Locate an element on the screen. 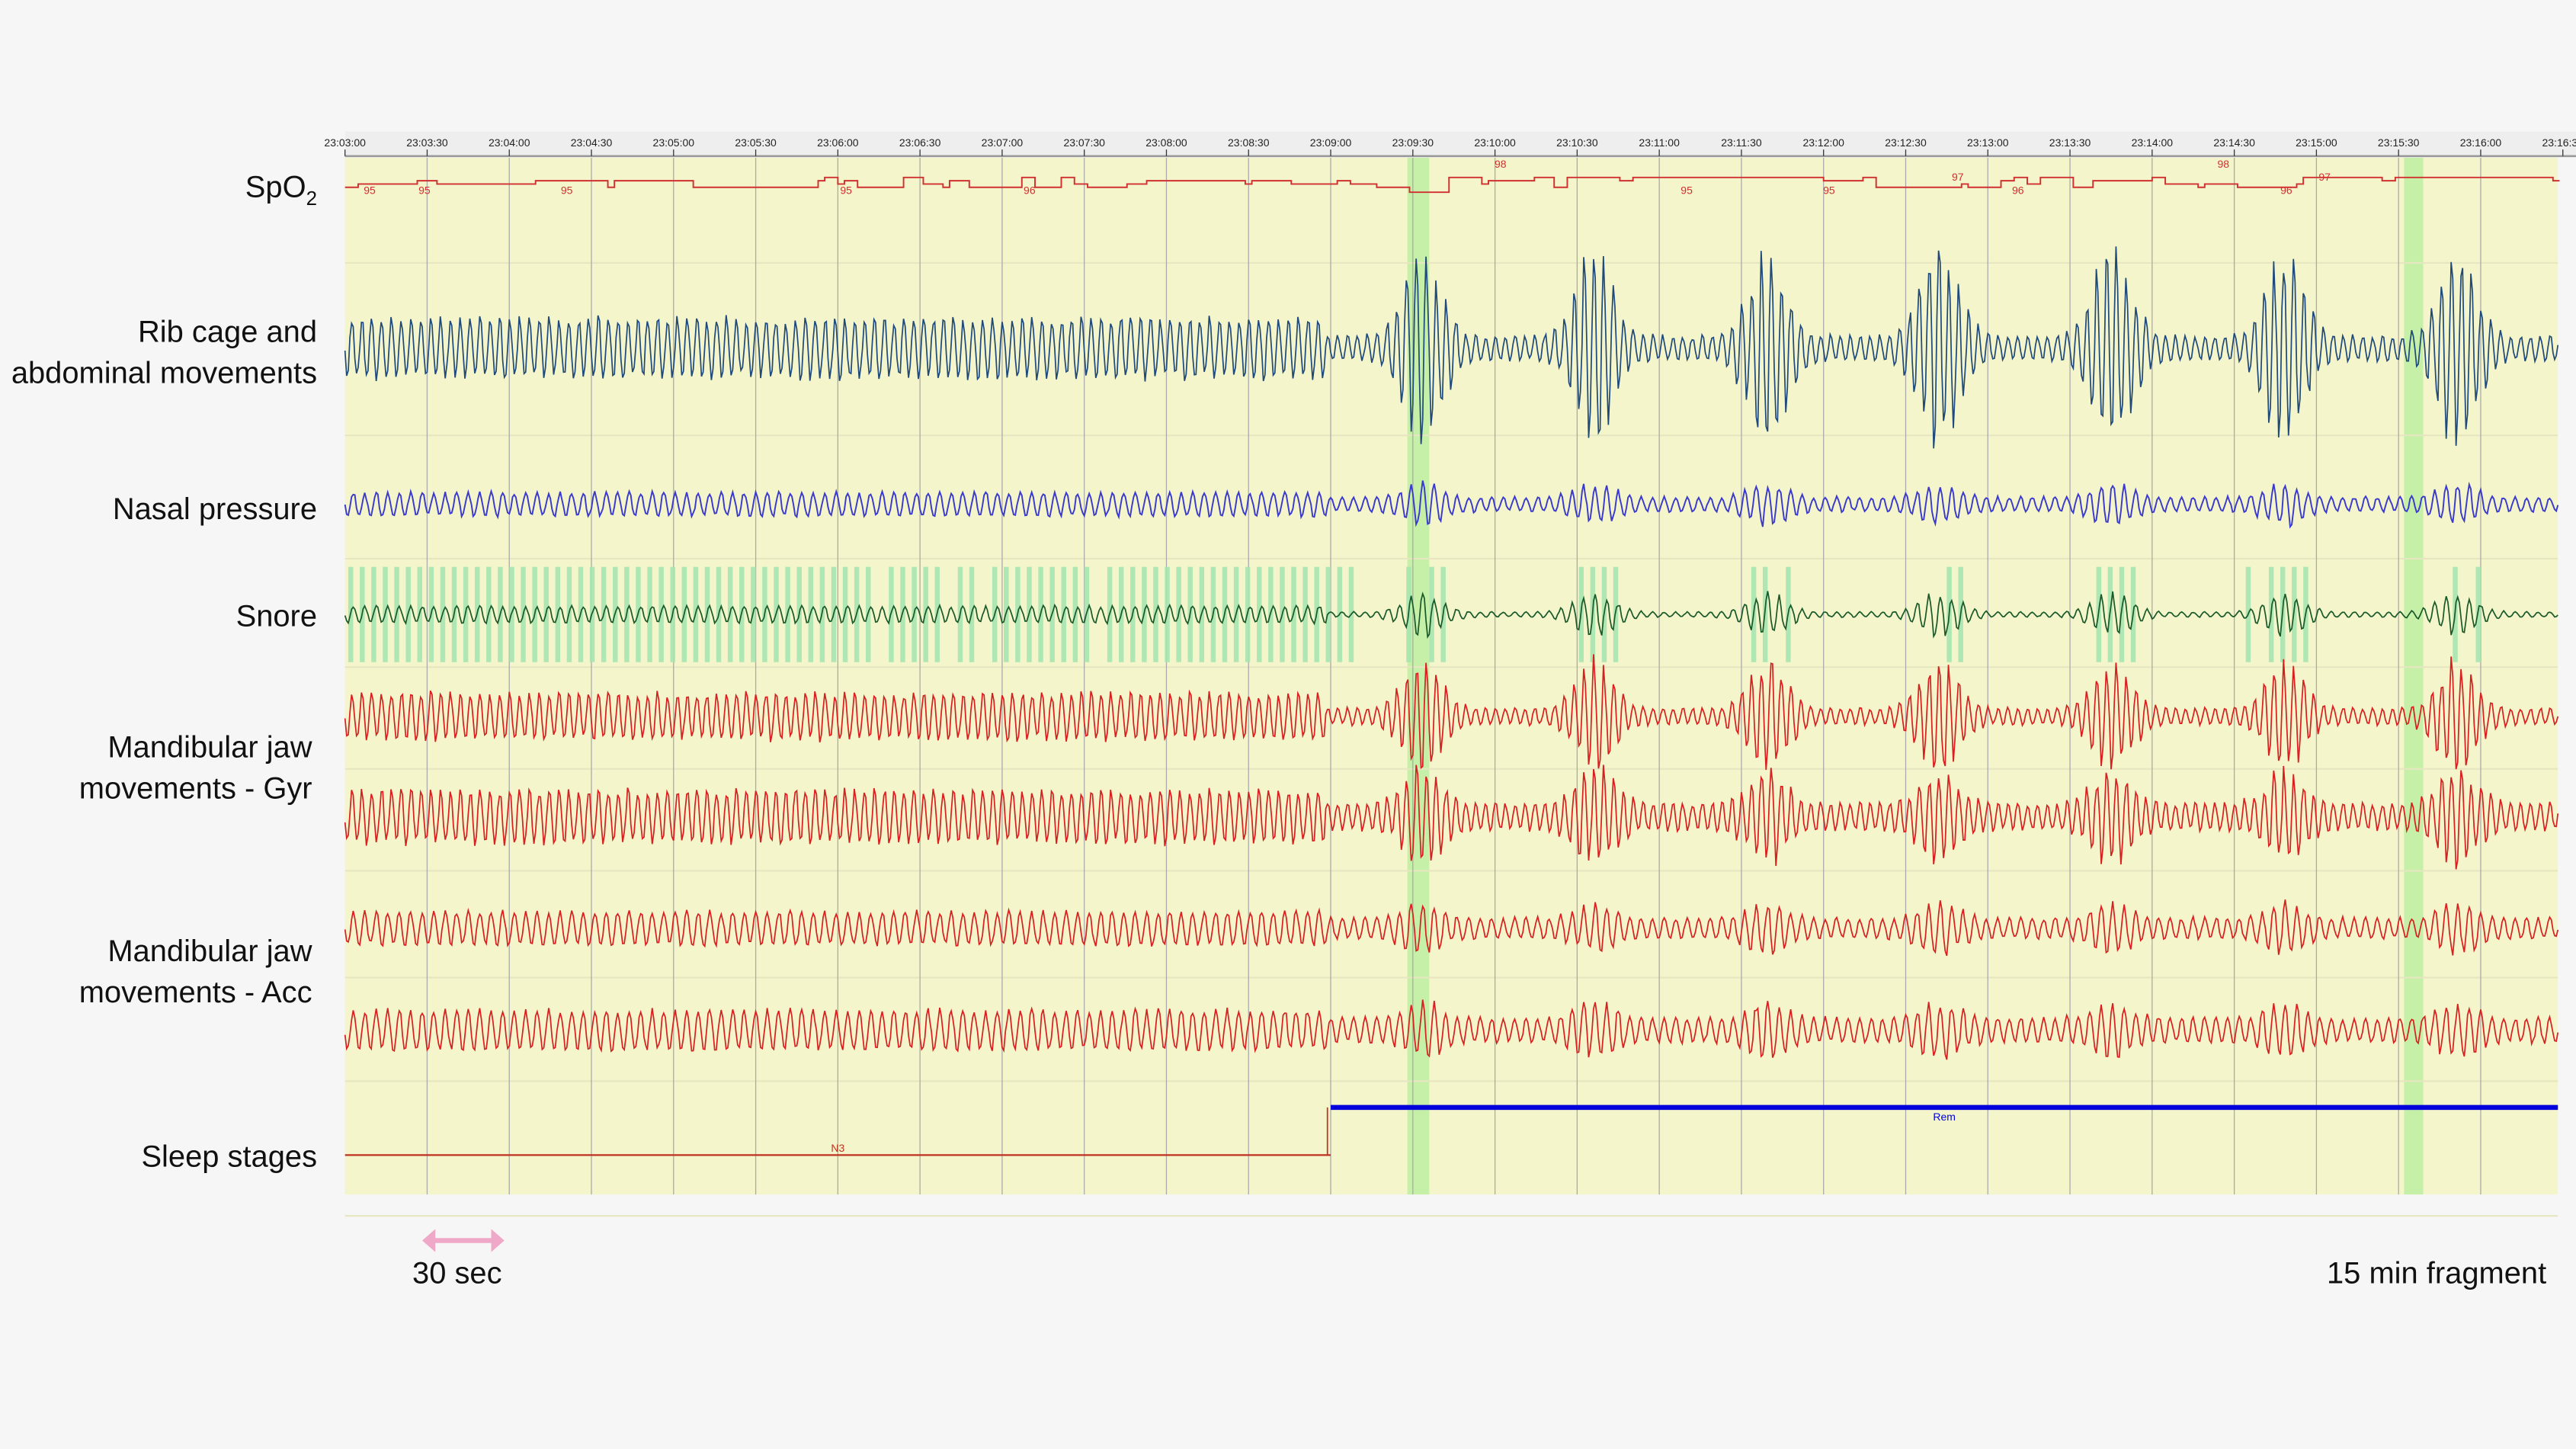 The height and width of the screenshot is (1449, 2576). tick-label: 23:16:30 is located at coordinates (2558, 142).